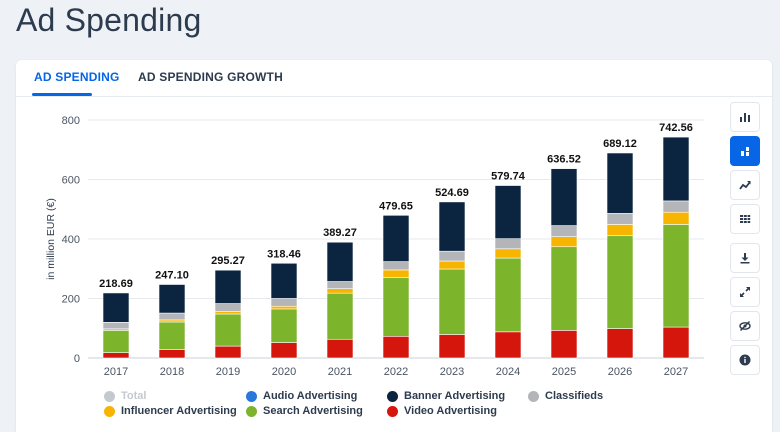 The width and height of the screenshot is (780, 432). What do you see at coordinates (71, 121) in the screenshot?
I see `y-tick-label: 800` at bounding box center [71, 121].